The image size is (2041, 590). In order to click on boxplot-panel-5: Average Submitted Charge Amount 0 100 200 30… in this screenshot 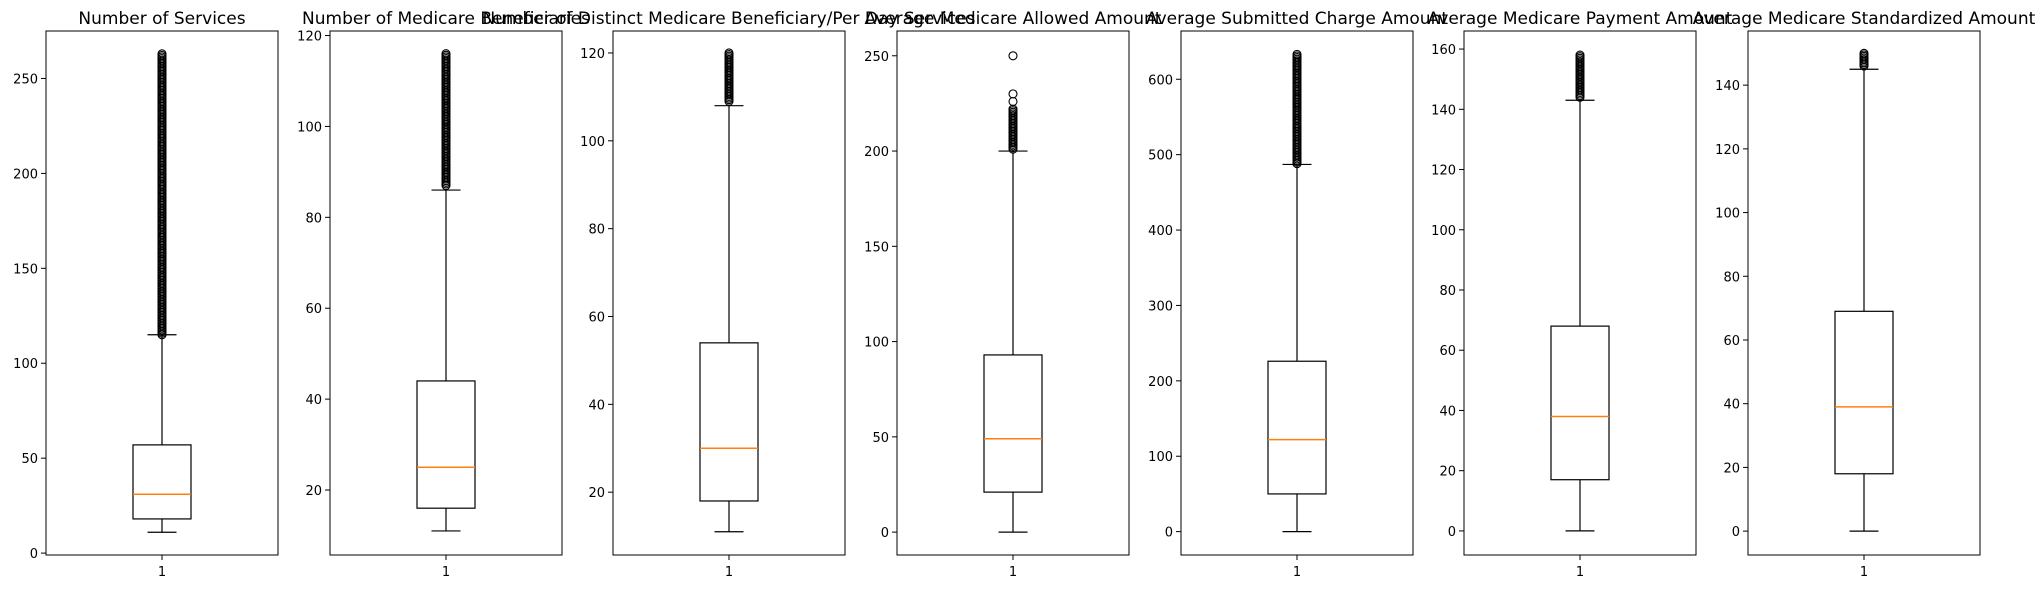, I will do `click(1297, 294)`.